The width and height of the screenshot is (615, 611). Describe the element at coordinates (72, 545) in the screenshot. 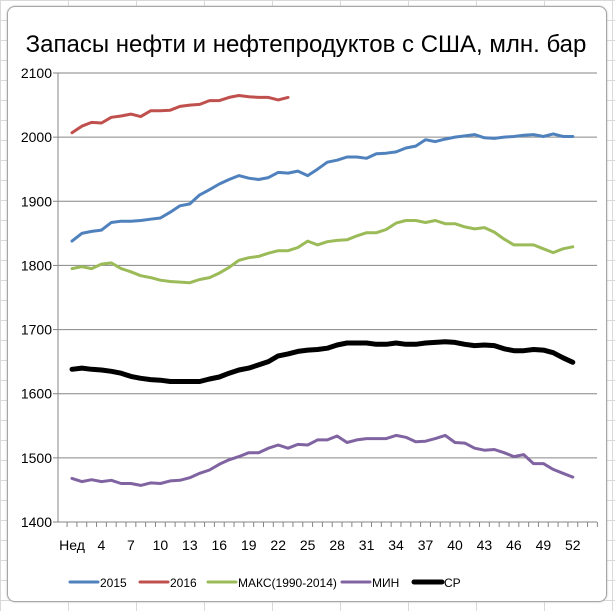

I see `x-tick-label: Нед` at that location.